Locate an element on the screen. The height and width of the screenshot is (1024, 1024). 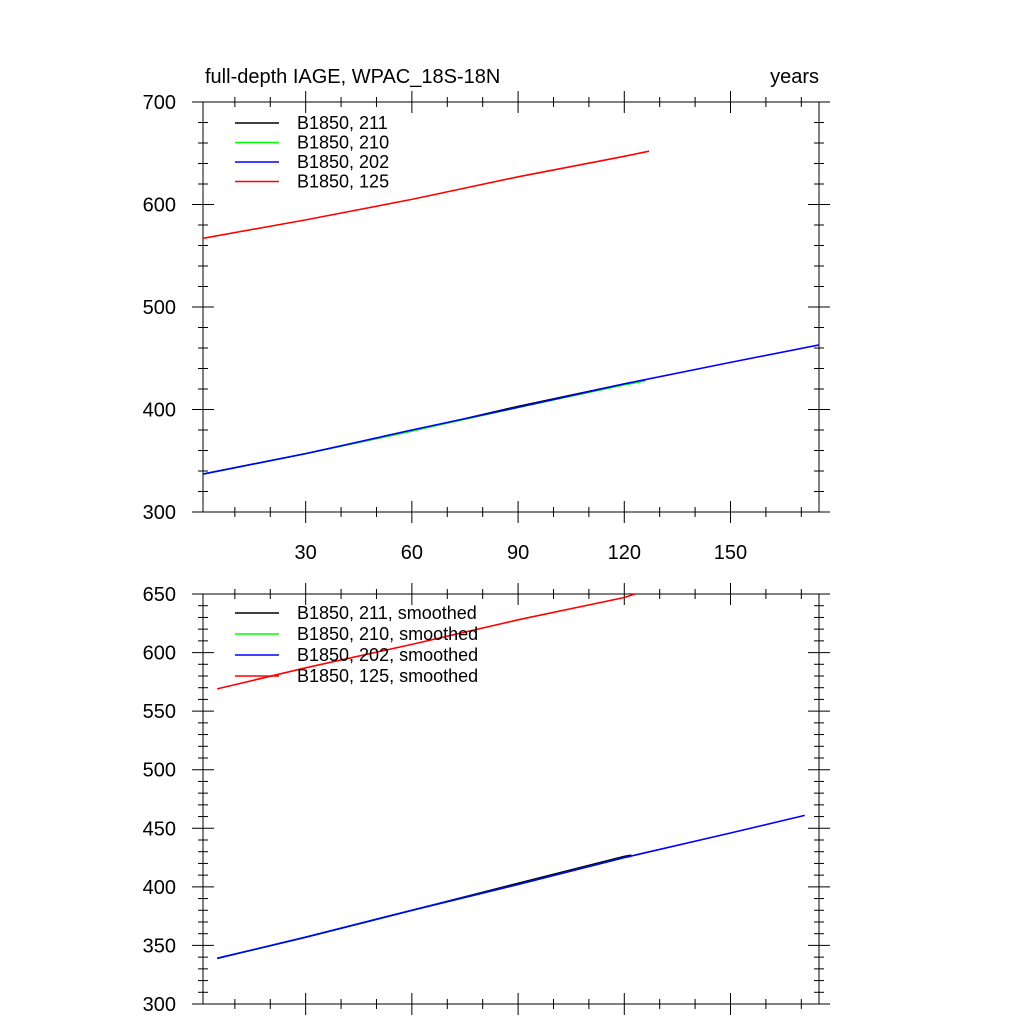
legend-label: B1850, 210, smoothed is located at coordinates (387, 634).